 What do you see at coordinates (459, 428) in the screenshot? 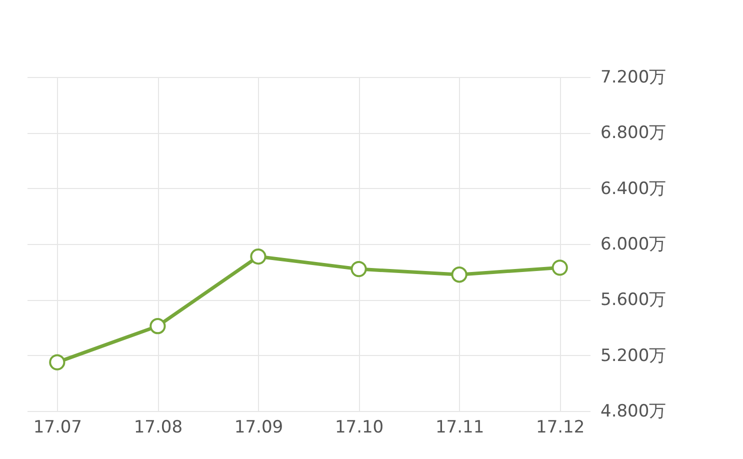
I see `x-tick-label: 17.11` at bounding box center [459, 428].